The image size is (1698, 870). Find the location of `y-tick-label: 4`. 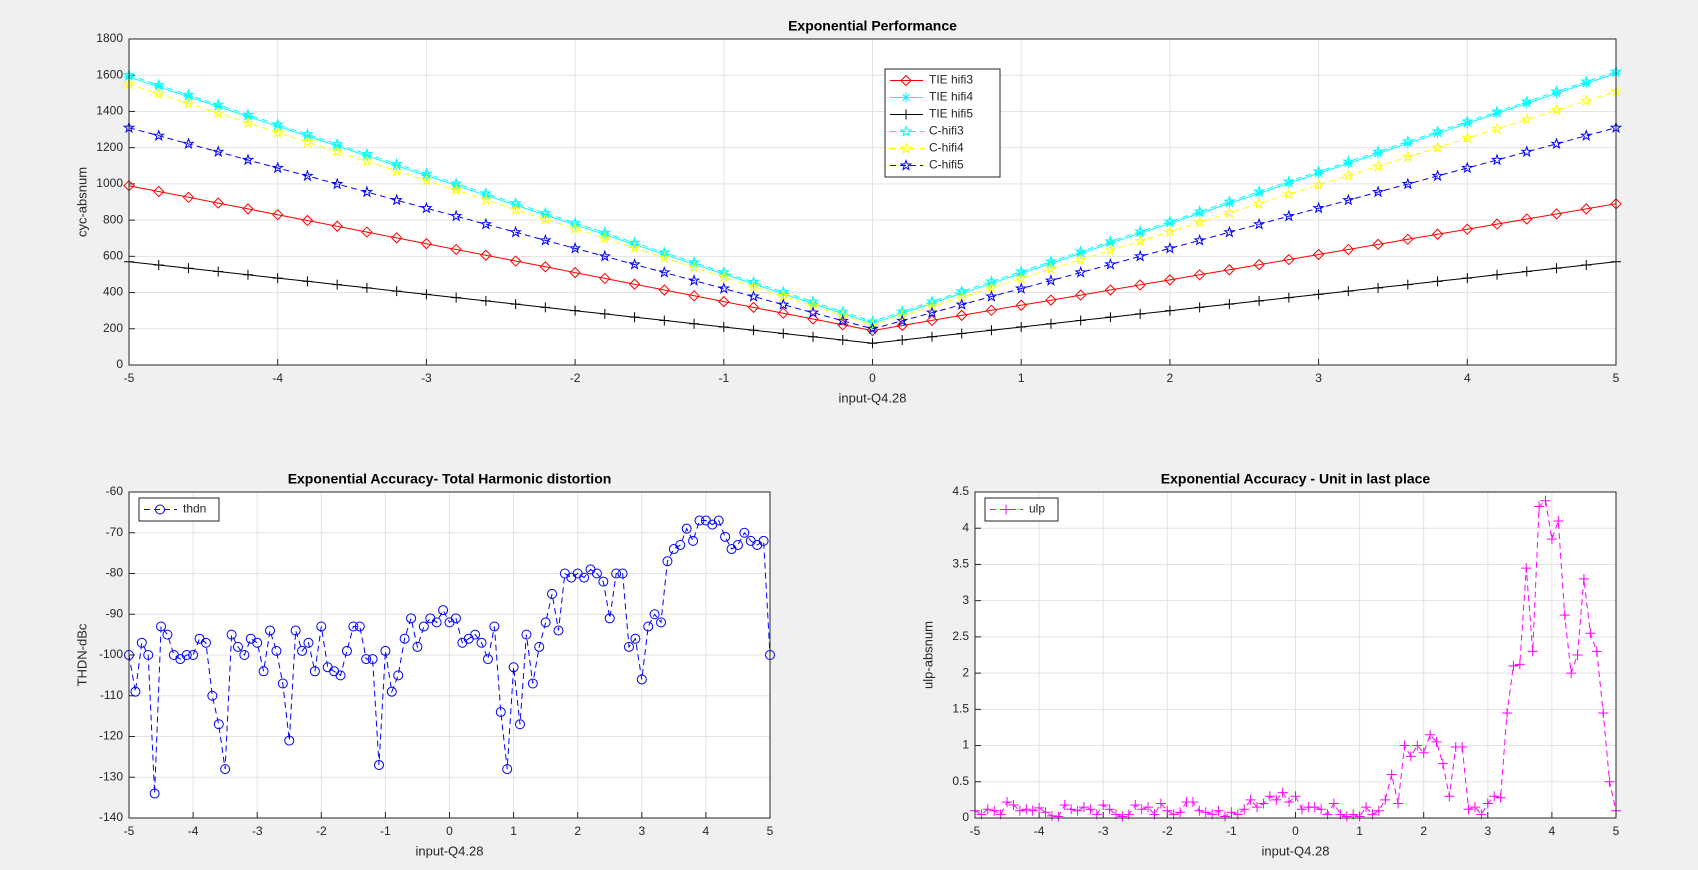

y-tick-label: 4 is located at coordinates (965, 527).